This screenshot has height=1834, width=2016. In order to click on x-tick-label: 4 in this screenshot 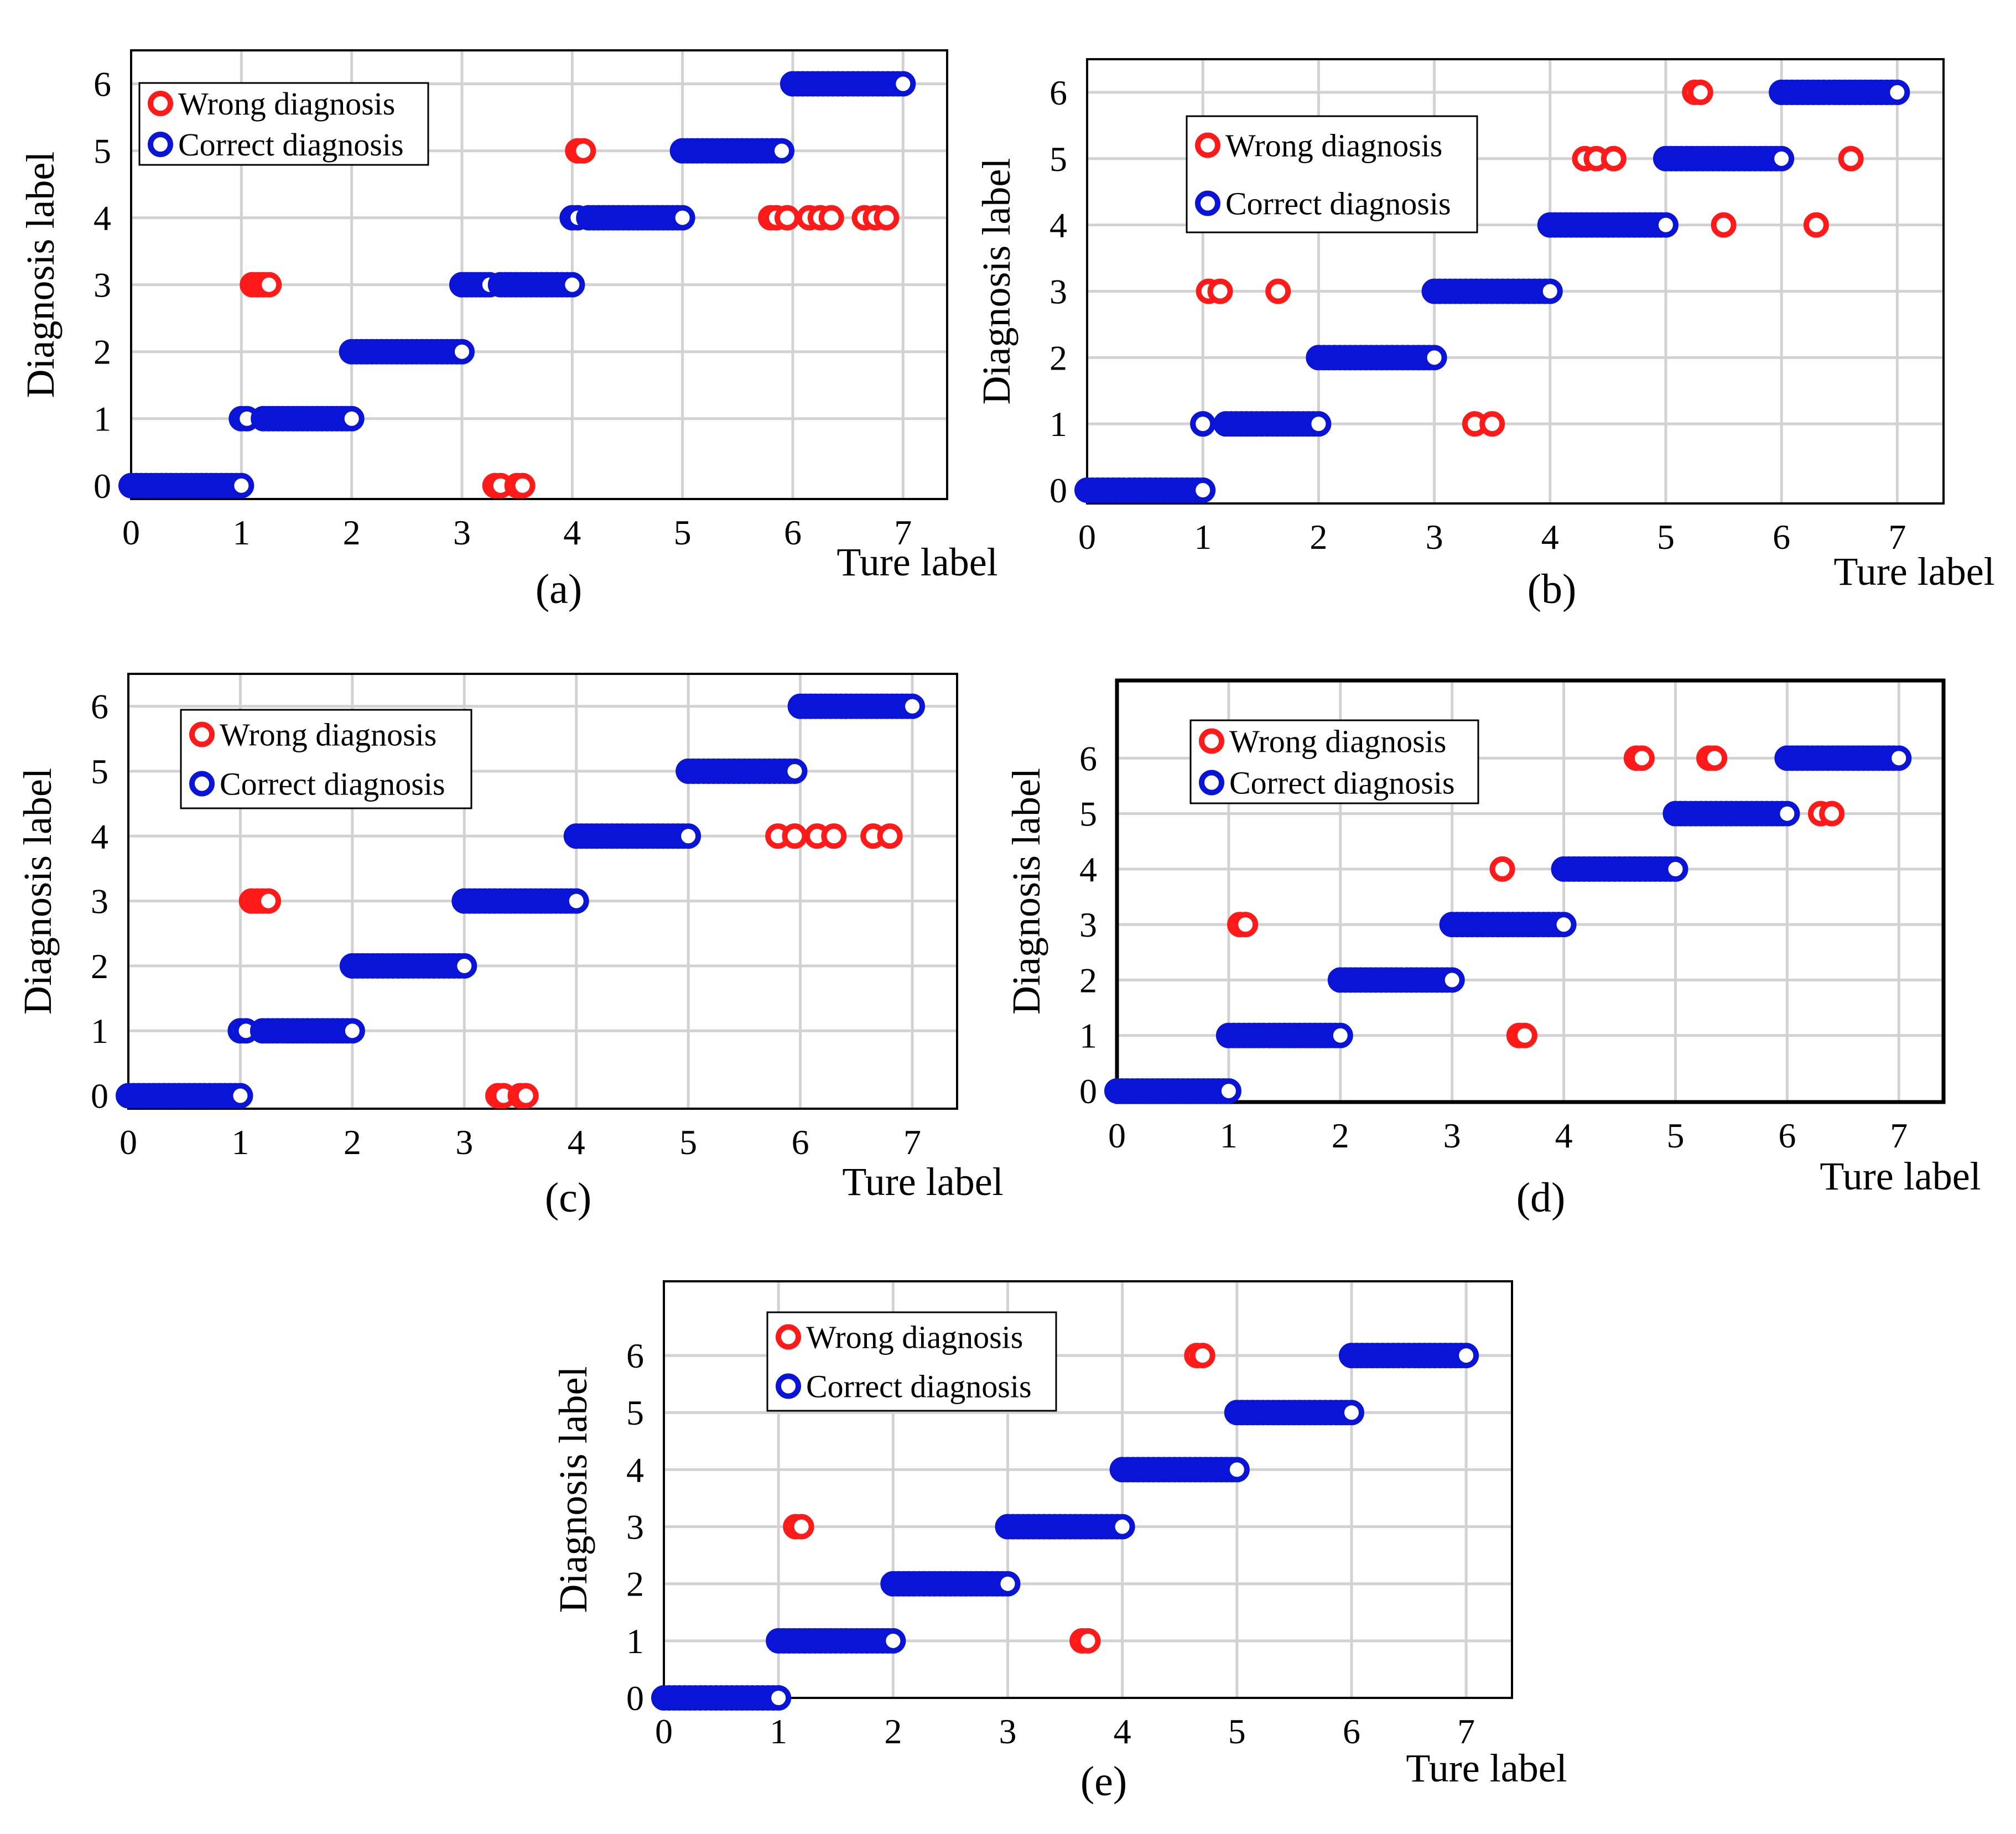, I will do `click(1564, 1136)`.